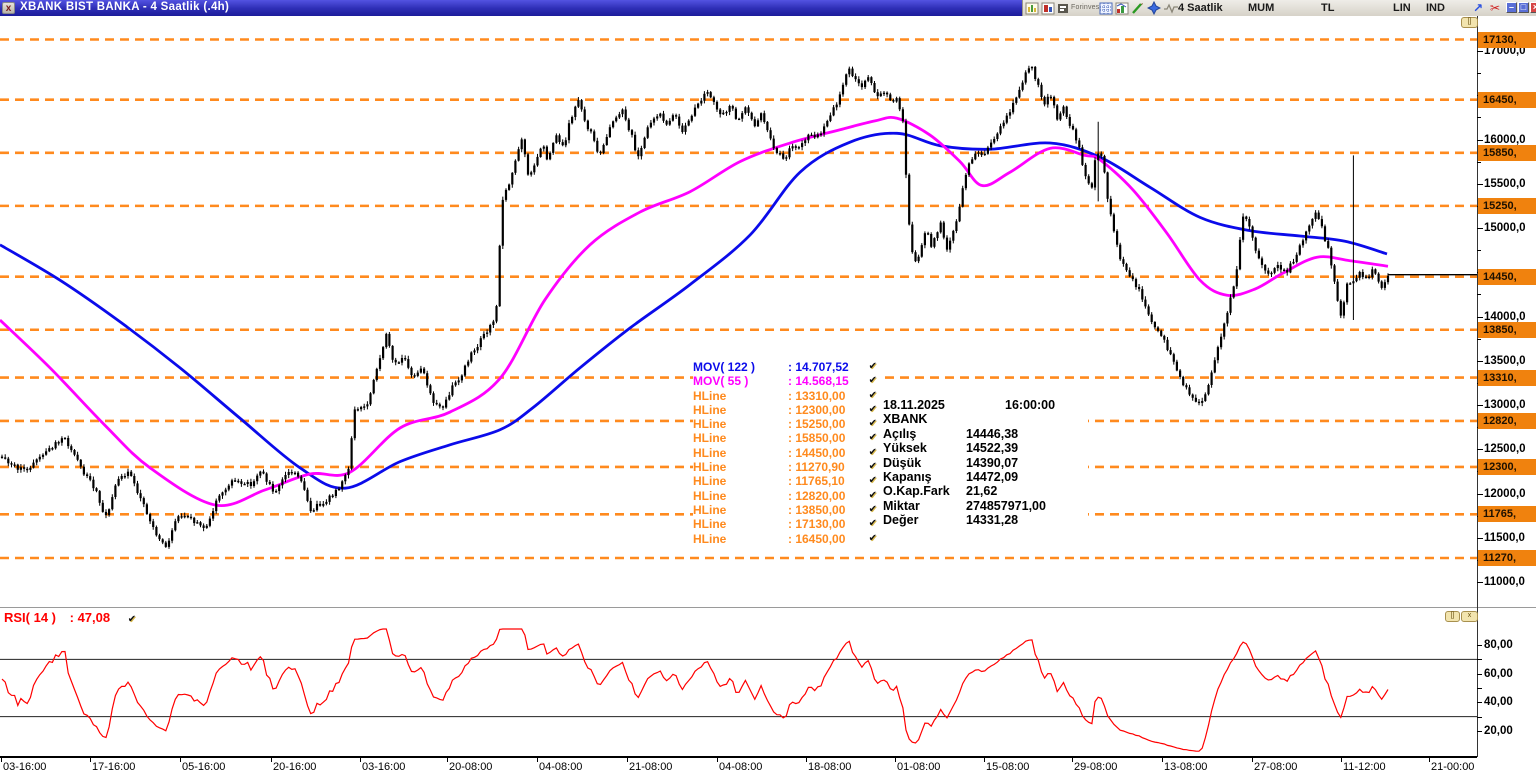 Image resolution: width=1536 pixels, height=781 pixels. Describe the element at coordinates (1452, 616) in the screenshot. I see `rsi-collapse-button: []` at that location.